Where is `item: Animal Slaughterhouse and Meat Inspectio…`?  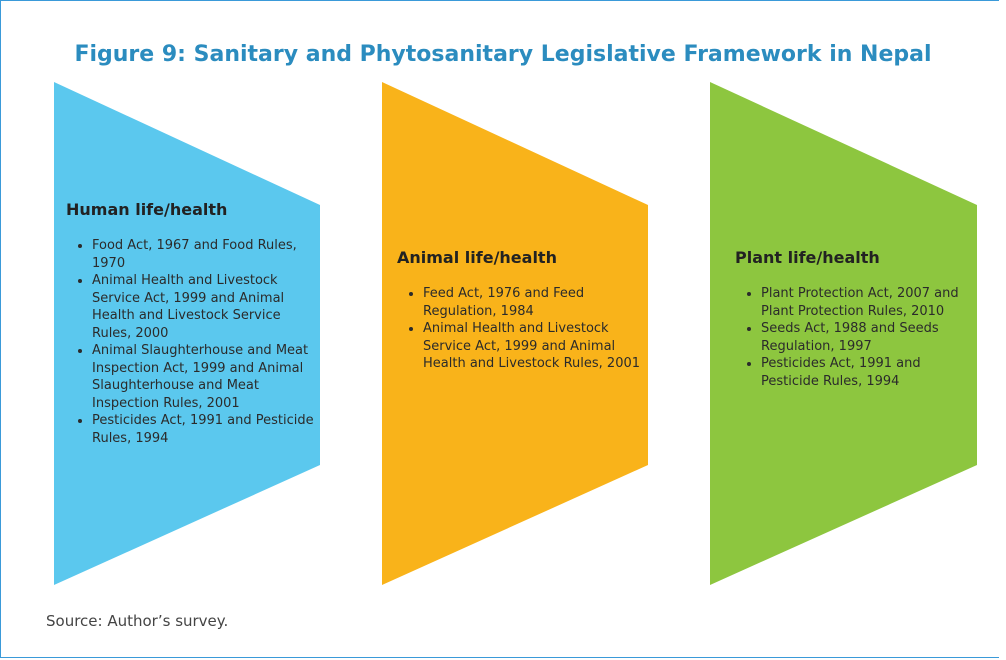
item: Animal Slaughterhouse and Meat Inspectio… is located at coordinates (204, 377).